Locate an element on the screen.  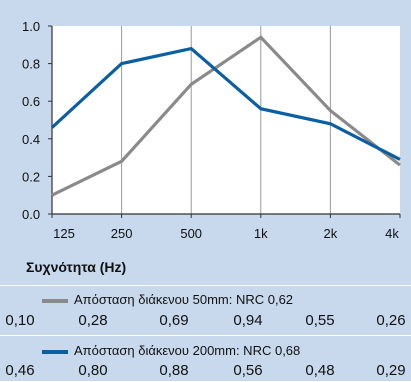
y-tick-label: 0.8 is located at coordinates (31, 64).